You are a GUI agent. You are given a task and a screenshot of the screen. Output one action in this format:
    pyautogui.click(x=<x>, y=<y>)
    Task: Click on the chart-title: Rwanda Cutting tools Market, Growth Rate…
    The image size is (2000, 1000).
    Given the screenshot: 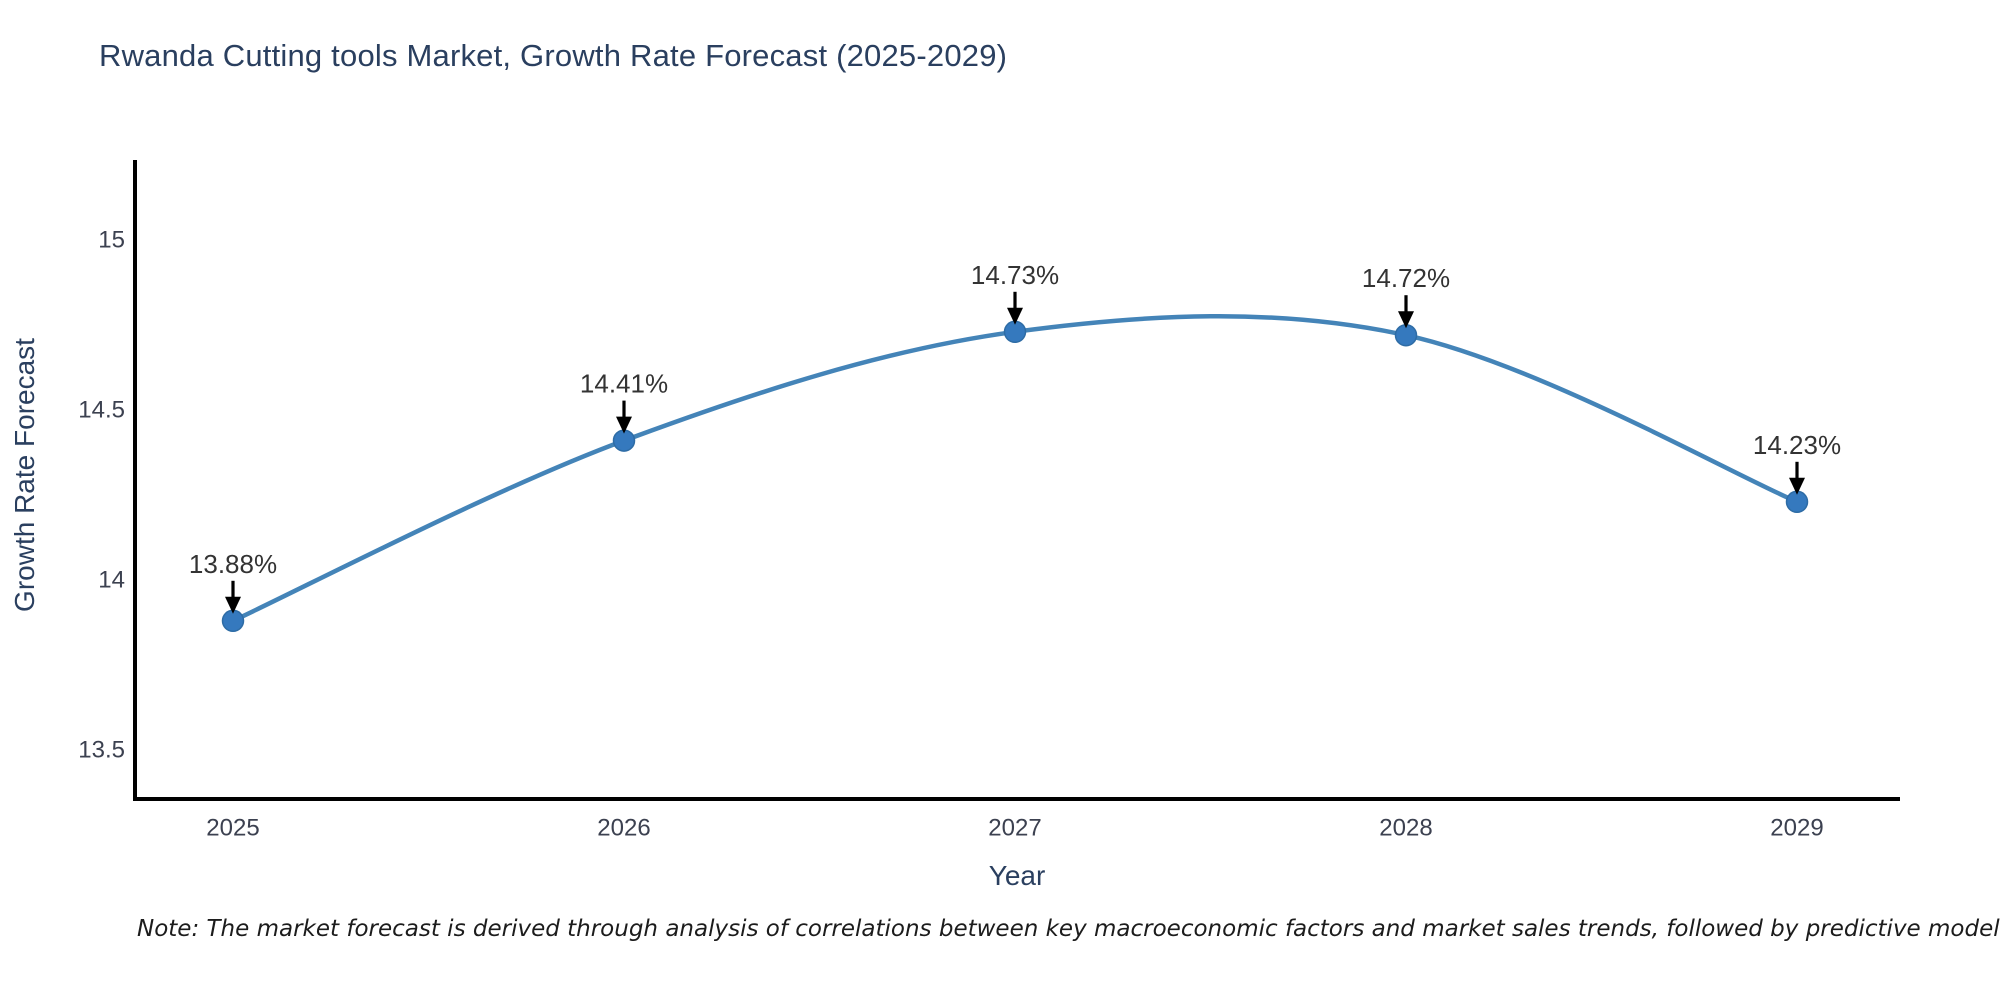 What is the action you would take?
    pyautogui.click(x=553, y=55)
    